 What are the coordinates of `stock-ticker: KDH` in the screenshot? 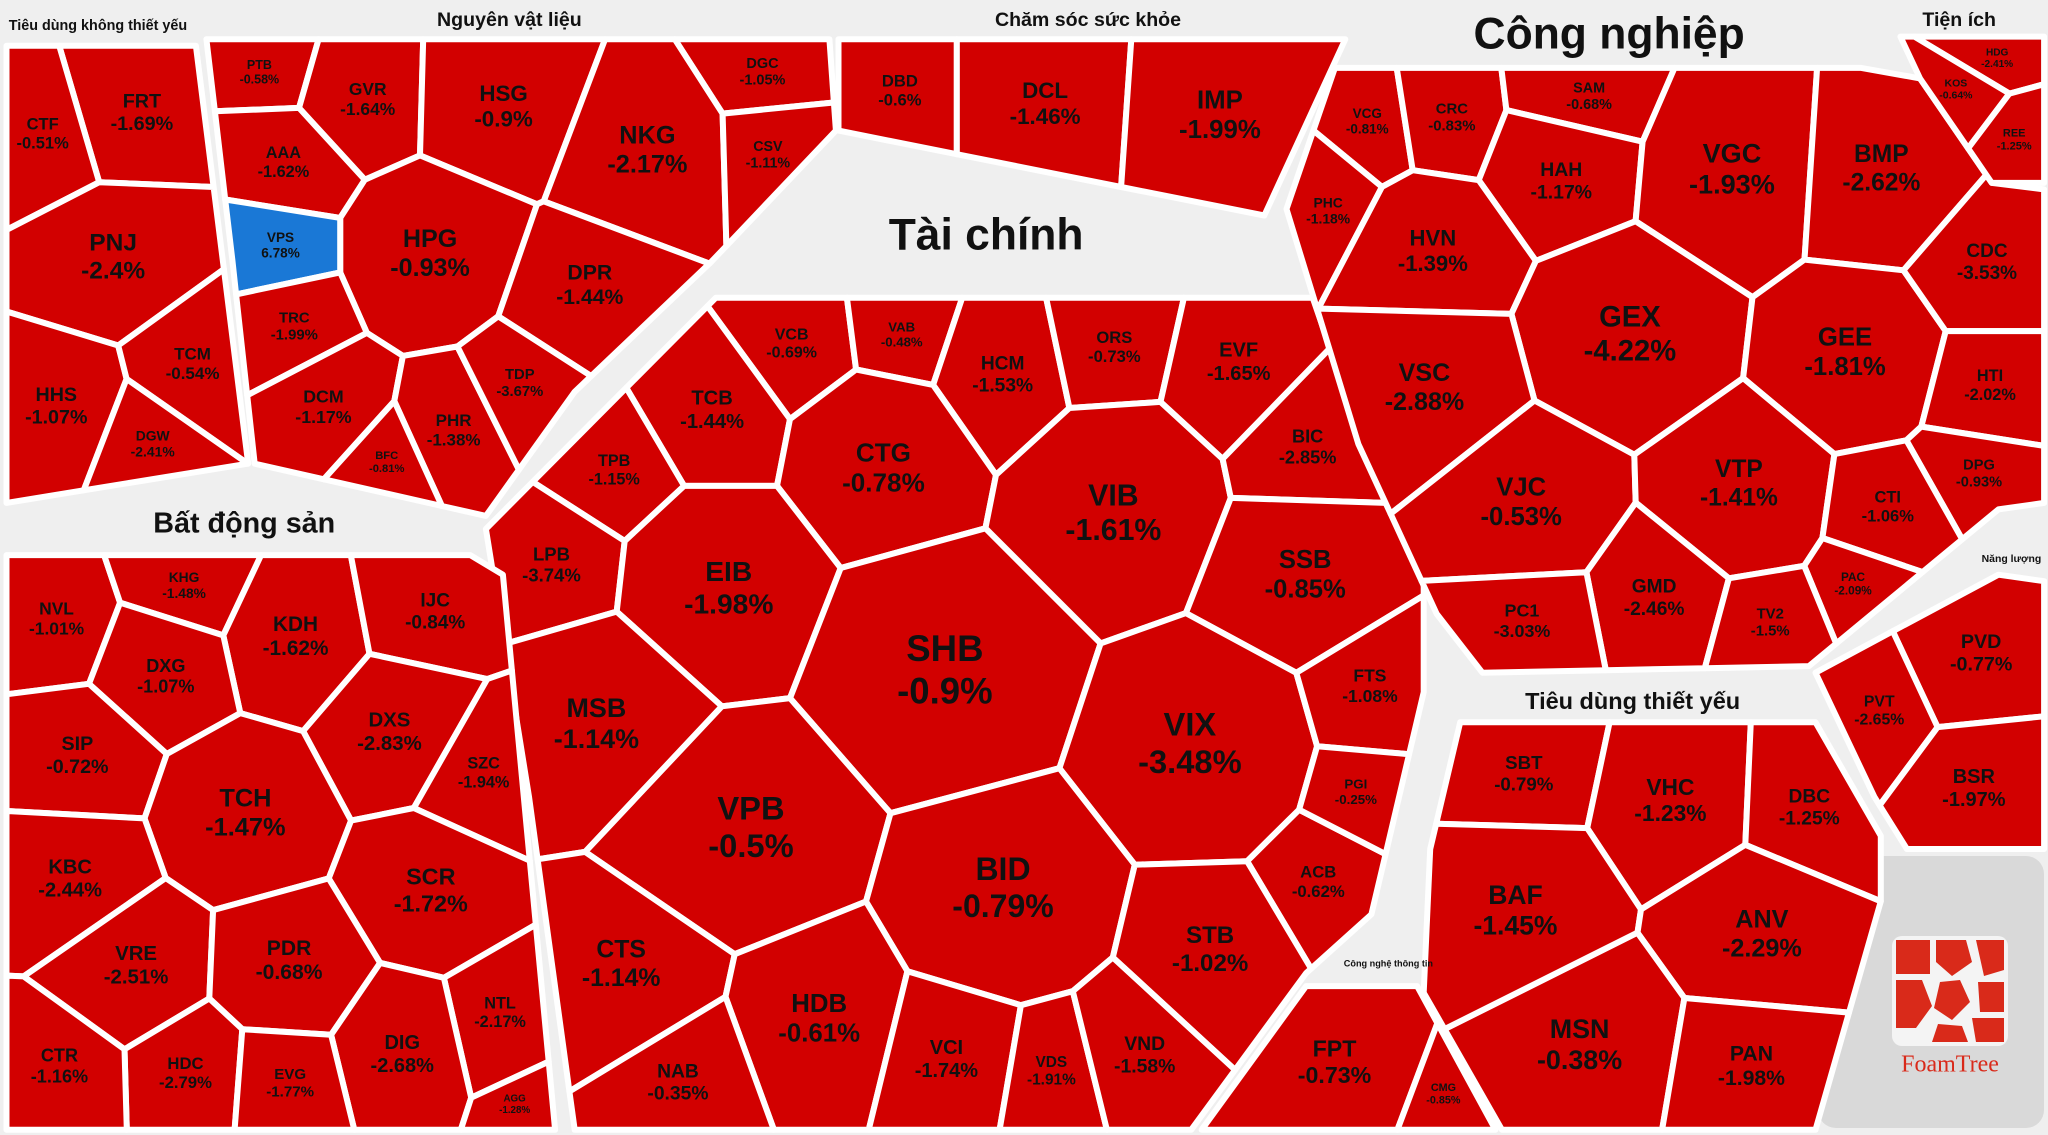 It's located at (295, 624).